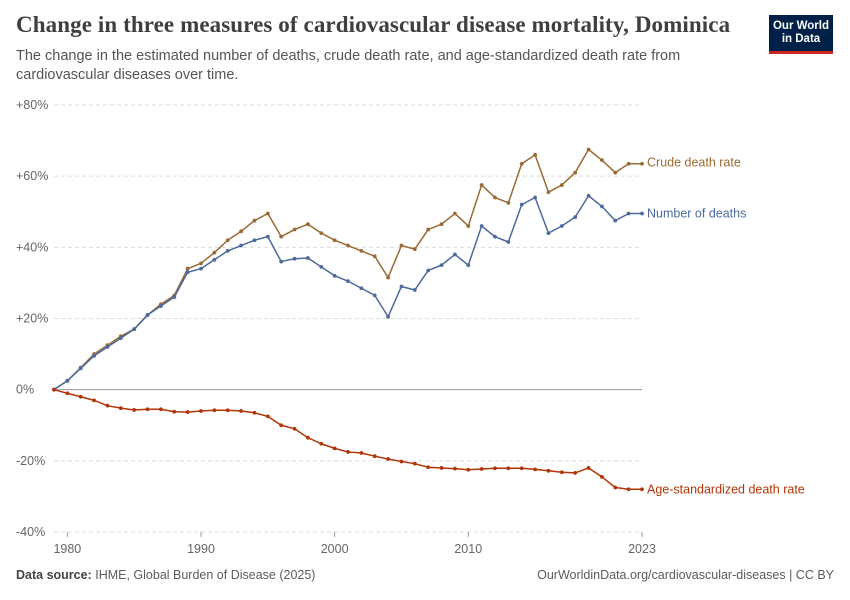  What do you see at coordinates (800, 26) in the screenshot?
I see `logo-line-1: Our World` at bounding box center [800, 26].